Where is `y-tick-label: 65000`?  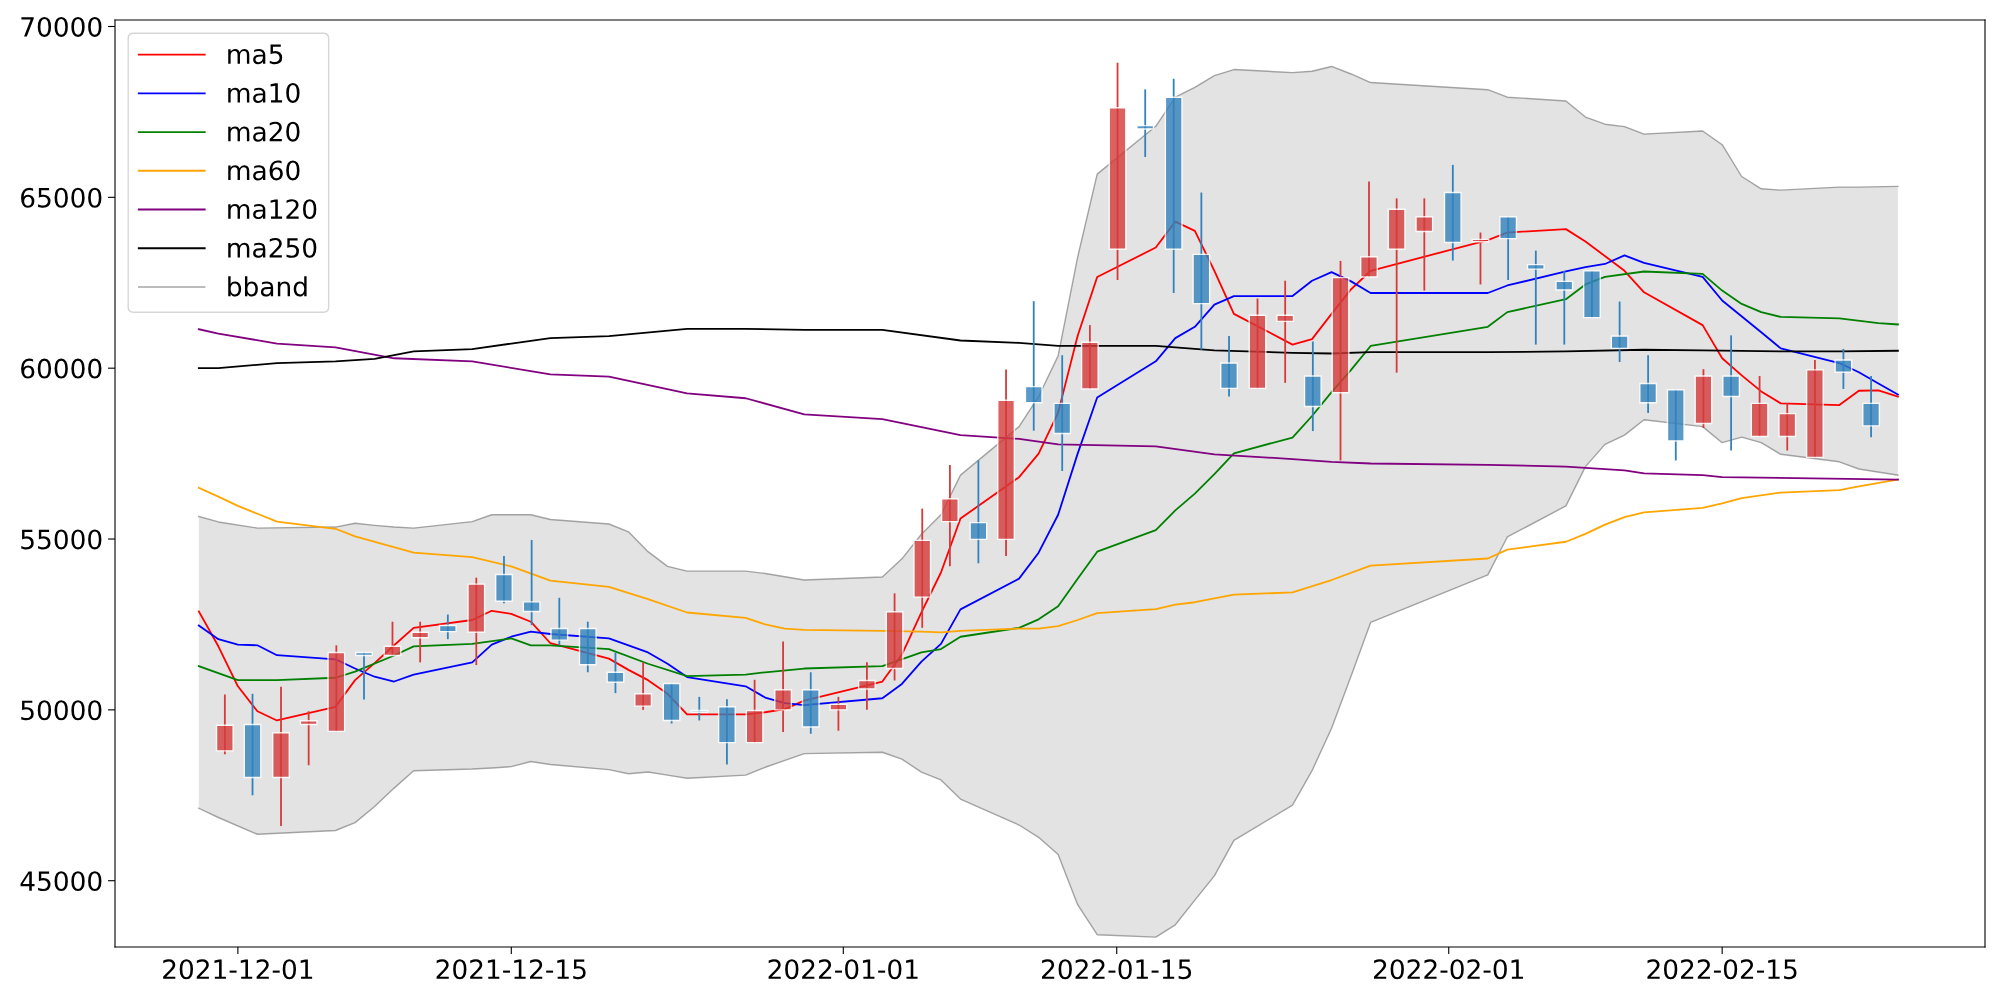 y-tick-label: 65000 is located at coordinates (61, 197).